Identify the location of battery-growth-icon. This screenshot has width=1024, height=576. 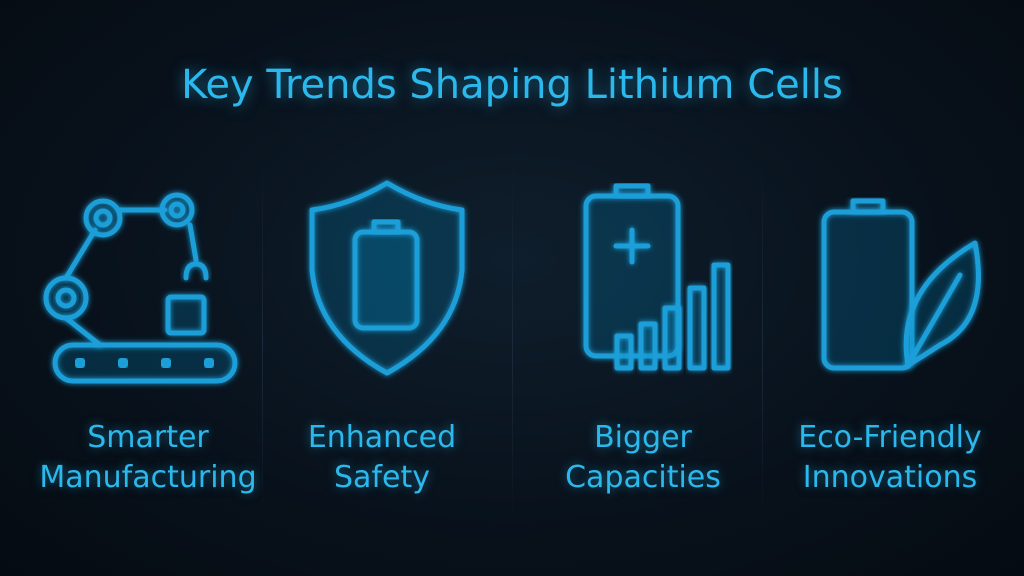
(657, 277).